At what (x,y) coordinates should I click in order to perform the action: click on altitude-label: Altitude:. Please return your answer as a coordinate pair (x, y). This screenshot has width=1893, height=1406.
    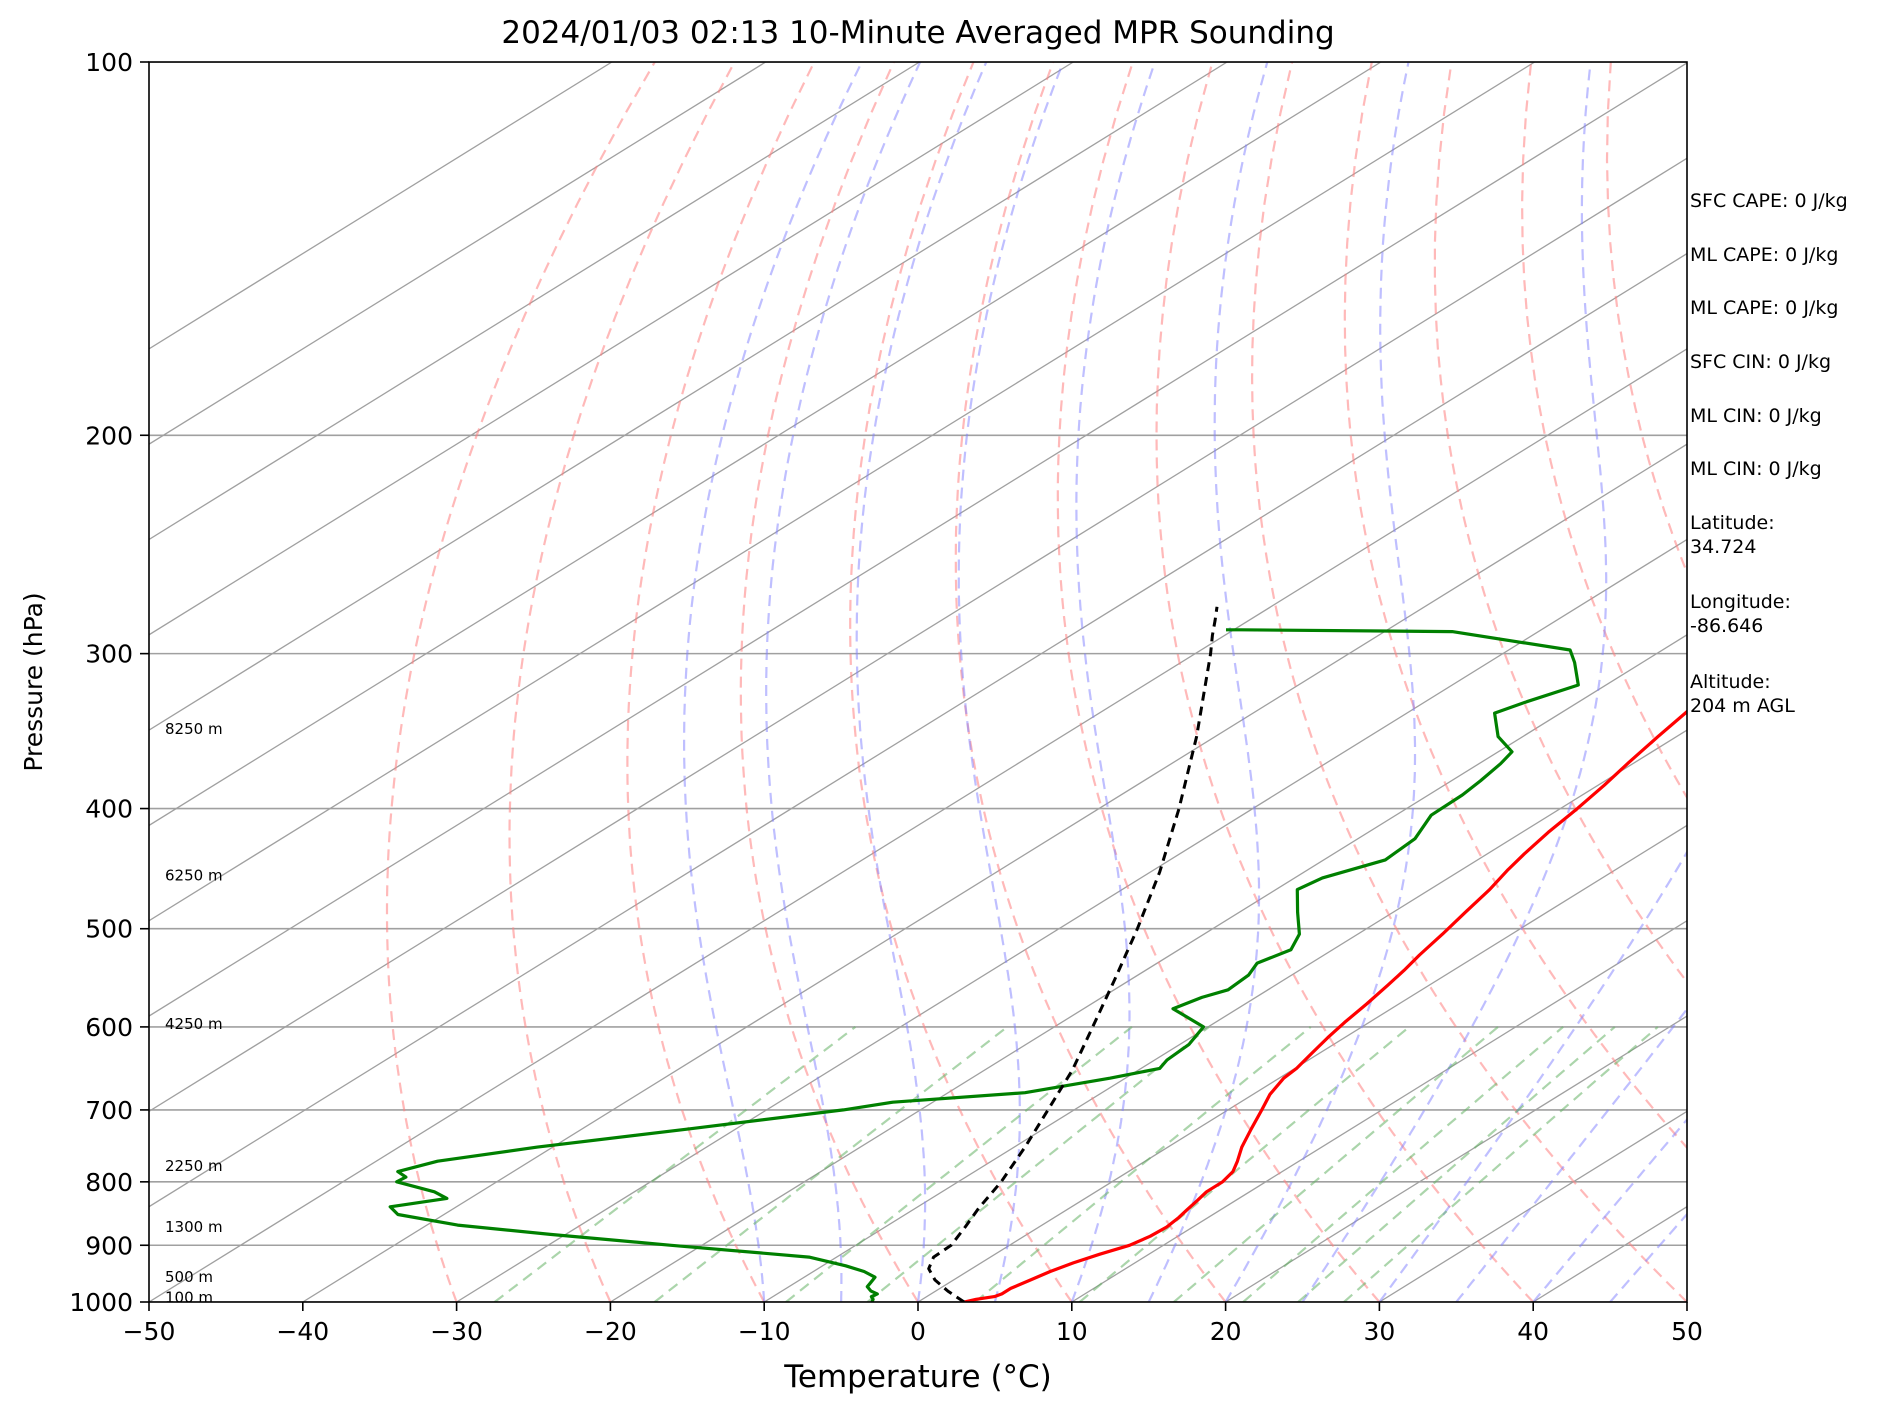
    Looking at the image, I should click on (1730, 682).